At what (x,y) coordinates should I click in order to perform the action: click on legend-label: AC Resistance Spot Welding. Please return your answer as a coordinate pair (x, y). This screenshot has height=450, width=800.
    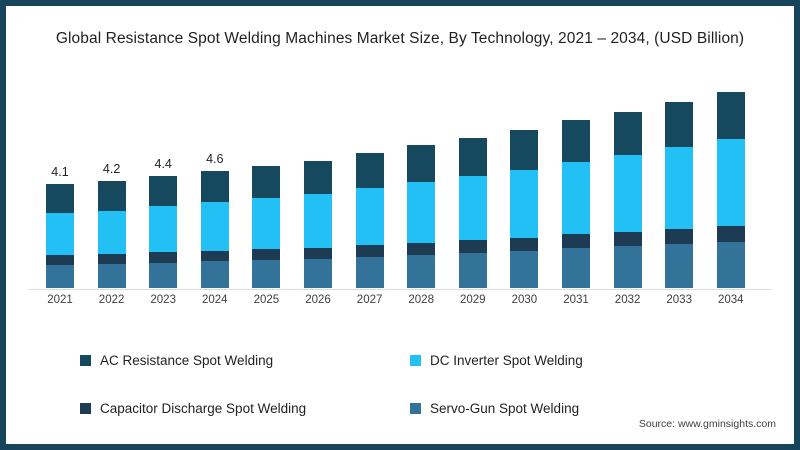
    Looking at the image, I should click on (187, 360).